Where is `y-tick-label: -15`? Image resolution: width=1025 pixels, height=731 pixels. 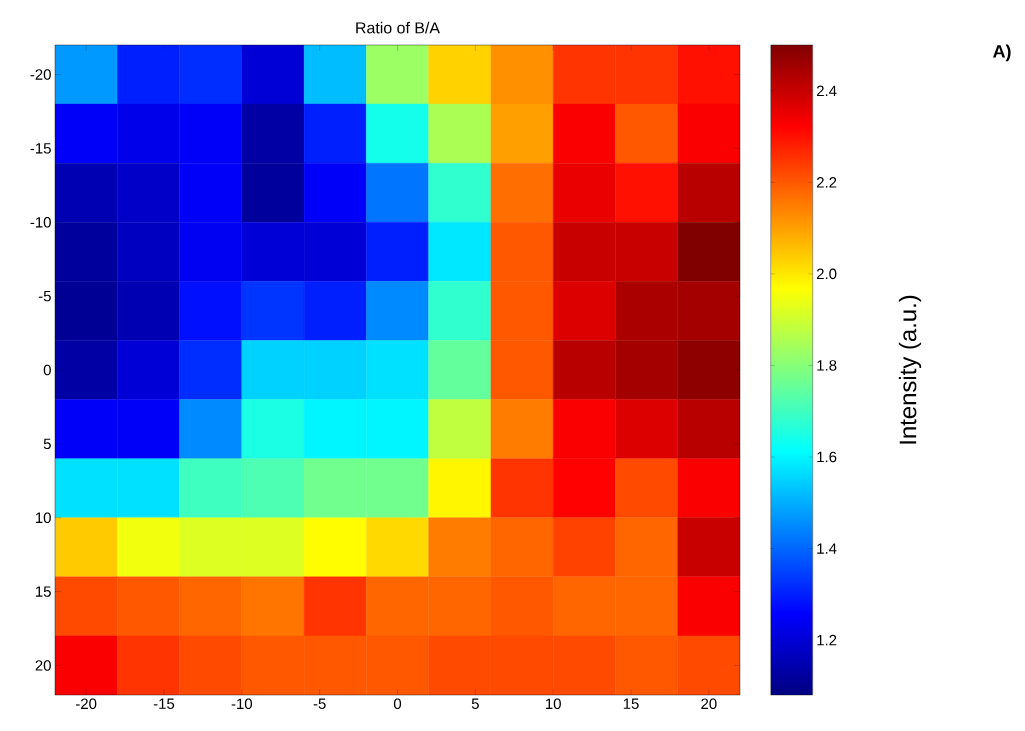
y-tick-label: -15 is located at coordinates (40, 148).